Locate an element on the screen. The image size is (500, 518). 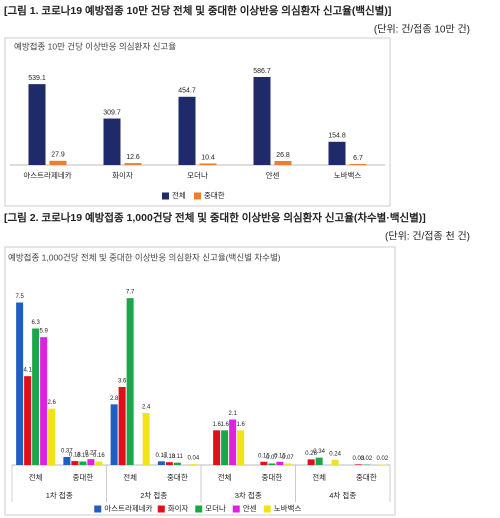
value-label: 0.34 is located at coordinates (319, 452).